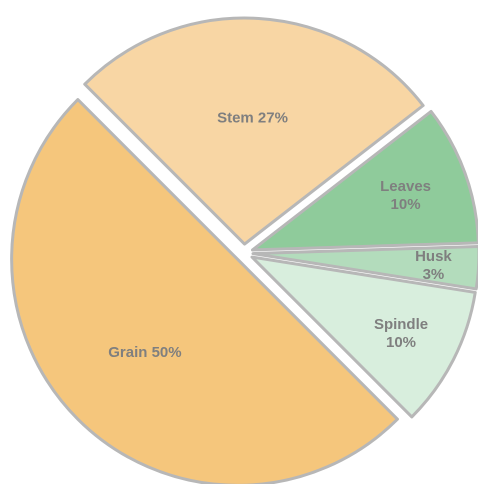 Image resolution: width=478 pixels, height=484 pixels. I want to click on pie-label-grain: Grain 50%, so click(144, 352).